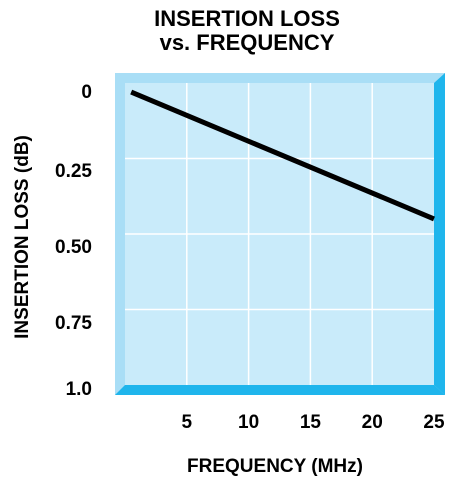  Describe the element at coordinates (372, 422) in the screenshot. I see `x-tick-label: 20` at that location.